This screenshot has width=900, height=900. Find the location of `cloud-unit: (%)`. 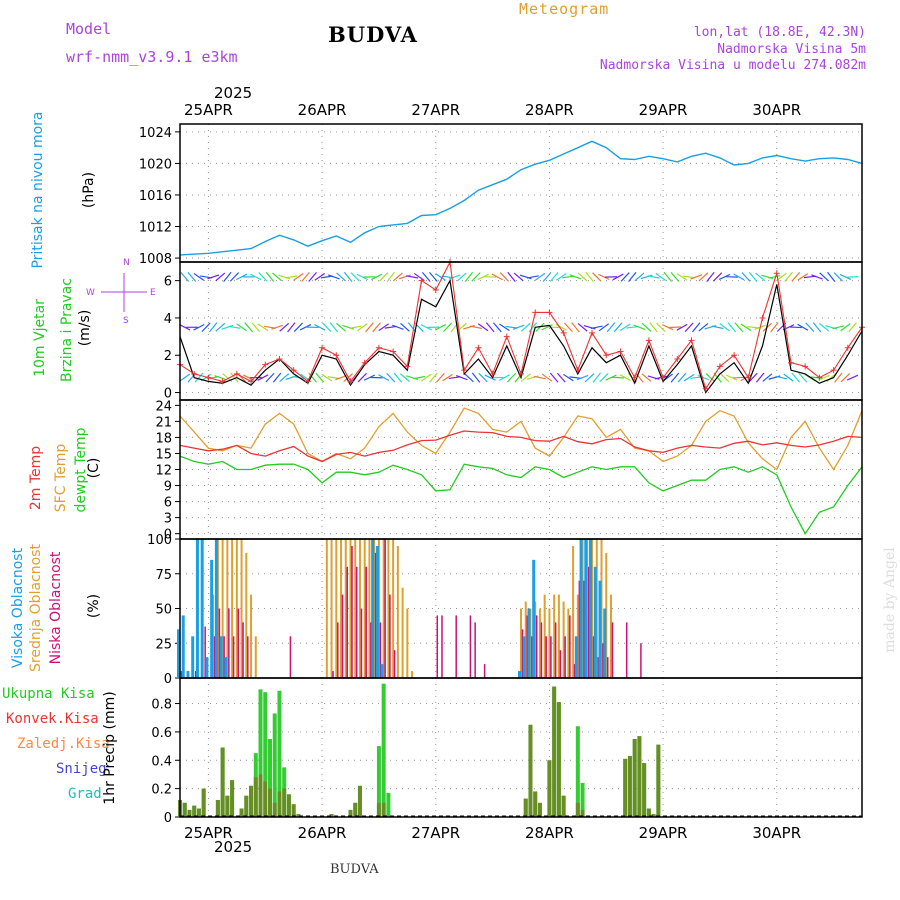

cloud-unit: (%) is located at coordinates (94, 606).